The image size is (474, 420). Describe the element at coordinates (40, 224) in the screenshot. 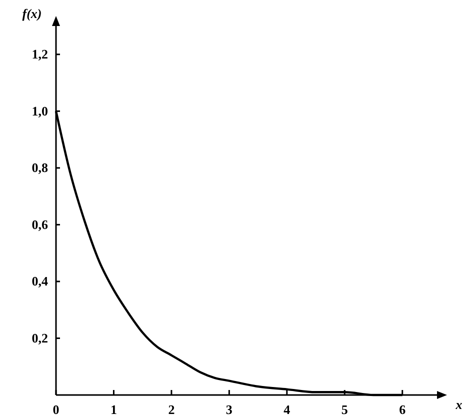

I see `y-tick-label: 0,6` at that location.